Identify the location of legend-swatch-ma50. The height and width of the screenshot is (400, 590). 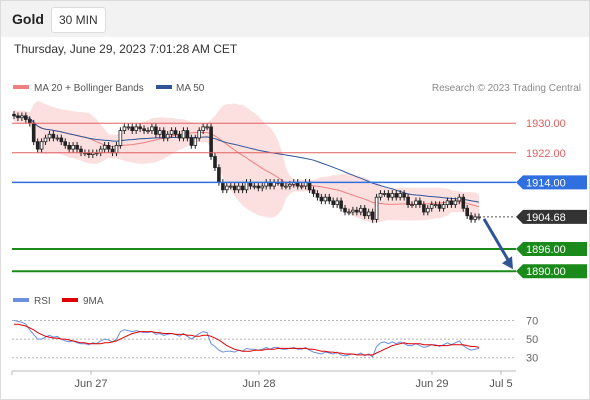
(164, 87).